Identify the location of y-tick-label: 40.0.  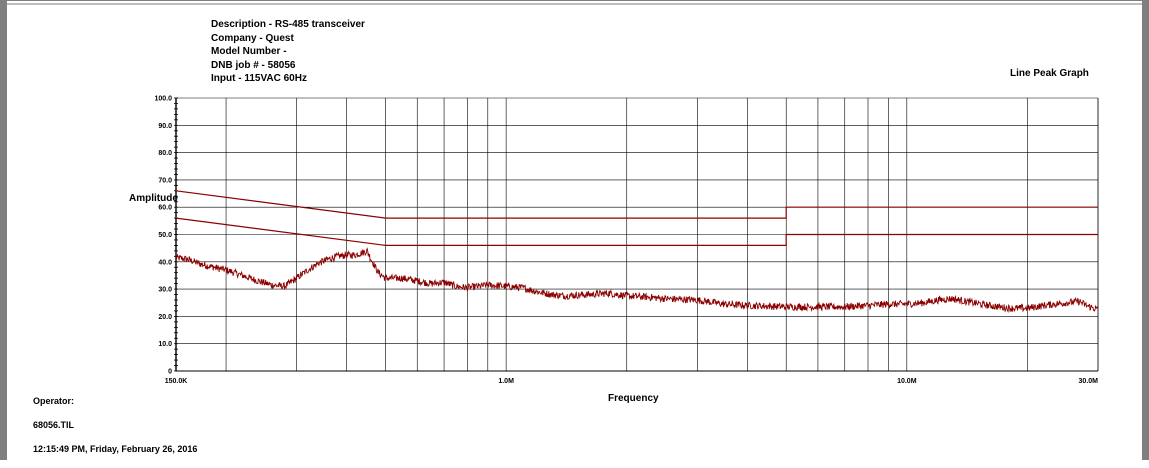
(165, 262).